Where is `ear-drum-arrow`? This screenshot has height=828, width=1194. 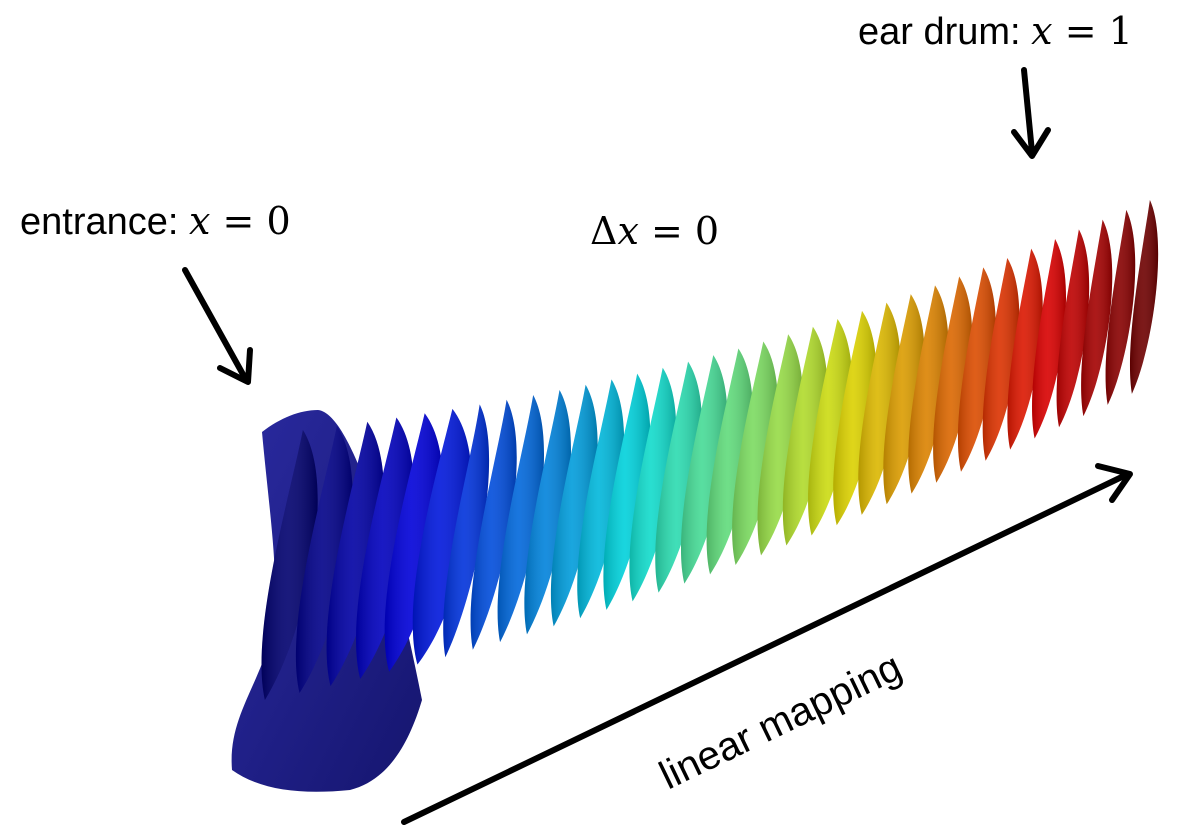 ear-drum-arrow is located at coordinates (1028, 111).